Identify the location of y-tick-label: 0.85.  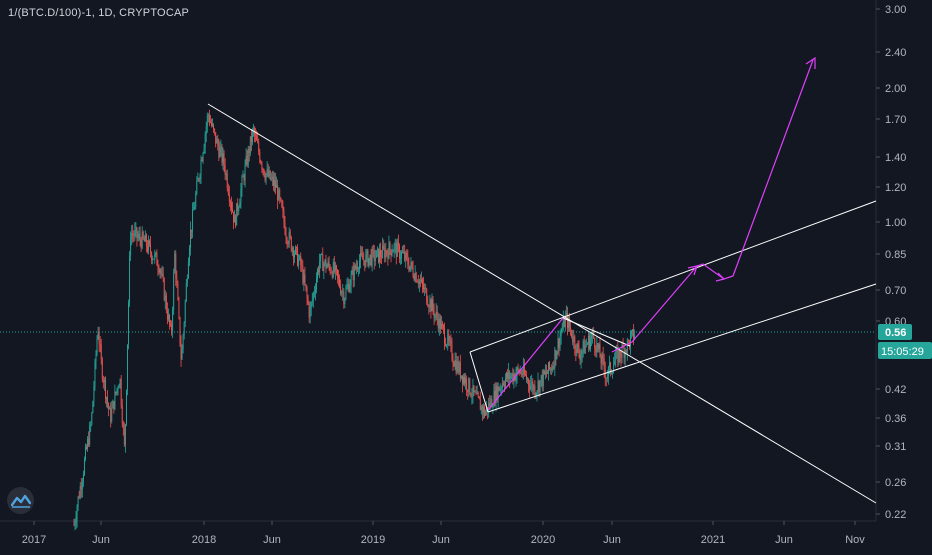
(895, 255).